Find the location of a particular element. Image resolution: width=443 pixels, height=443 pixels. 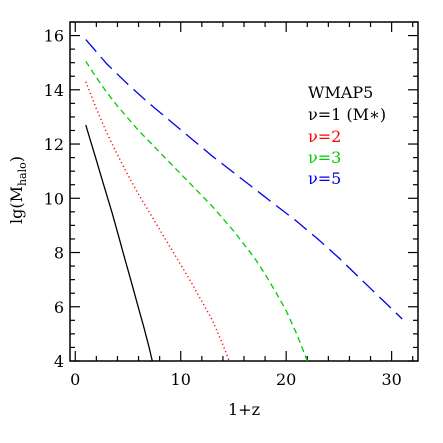

legend: WMAP5 ν=1 (M∗) ν=2 ν=3 ν=5 is located at coordinates (347, 135).